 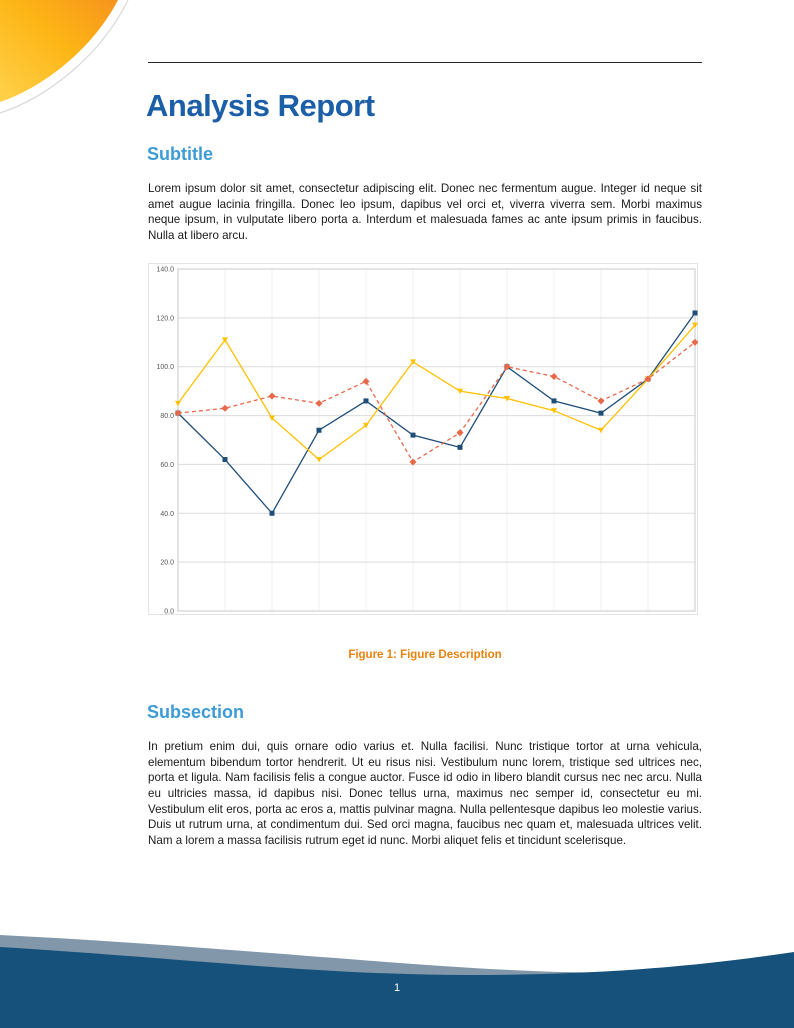 I want to click on subsection-heading: Subsection, so click(x=196, y=712).